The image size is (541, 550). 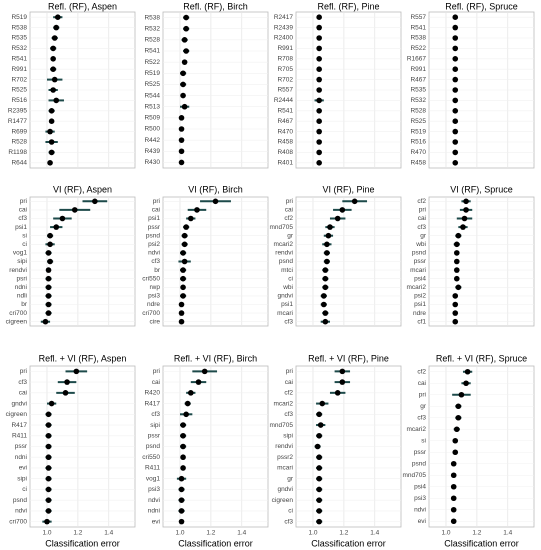 I want to click on category-label: mcari2, so click(x=416, y=287).